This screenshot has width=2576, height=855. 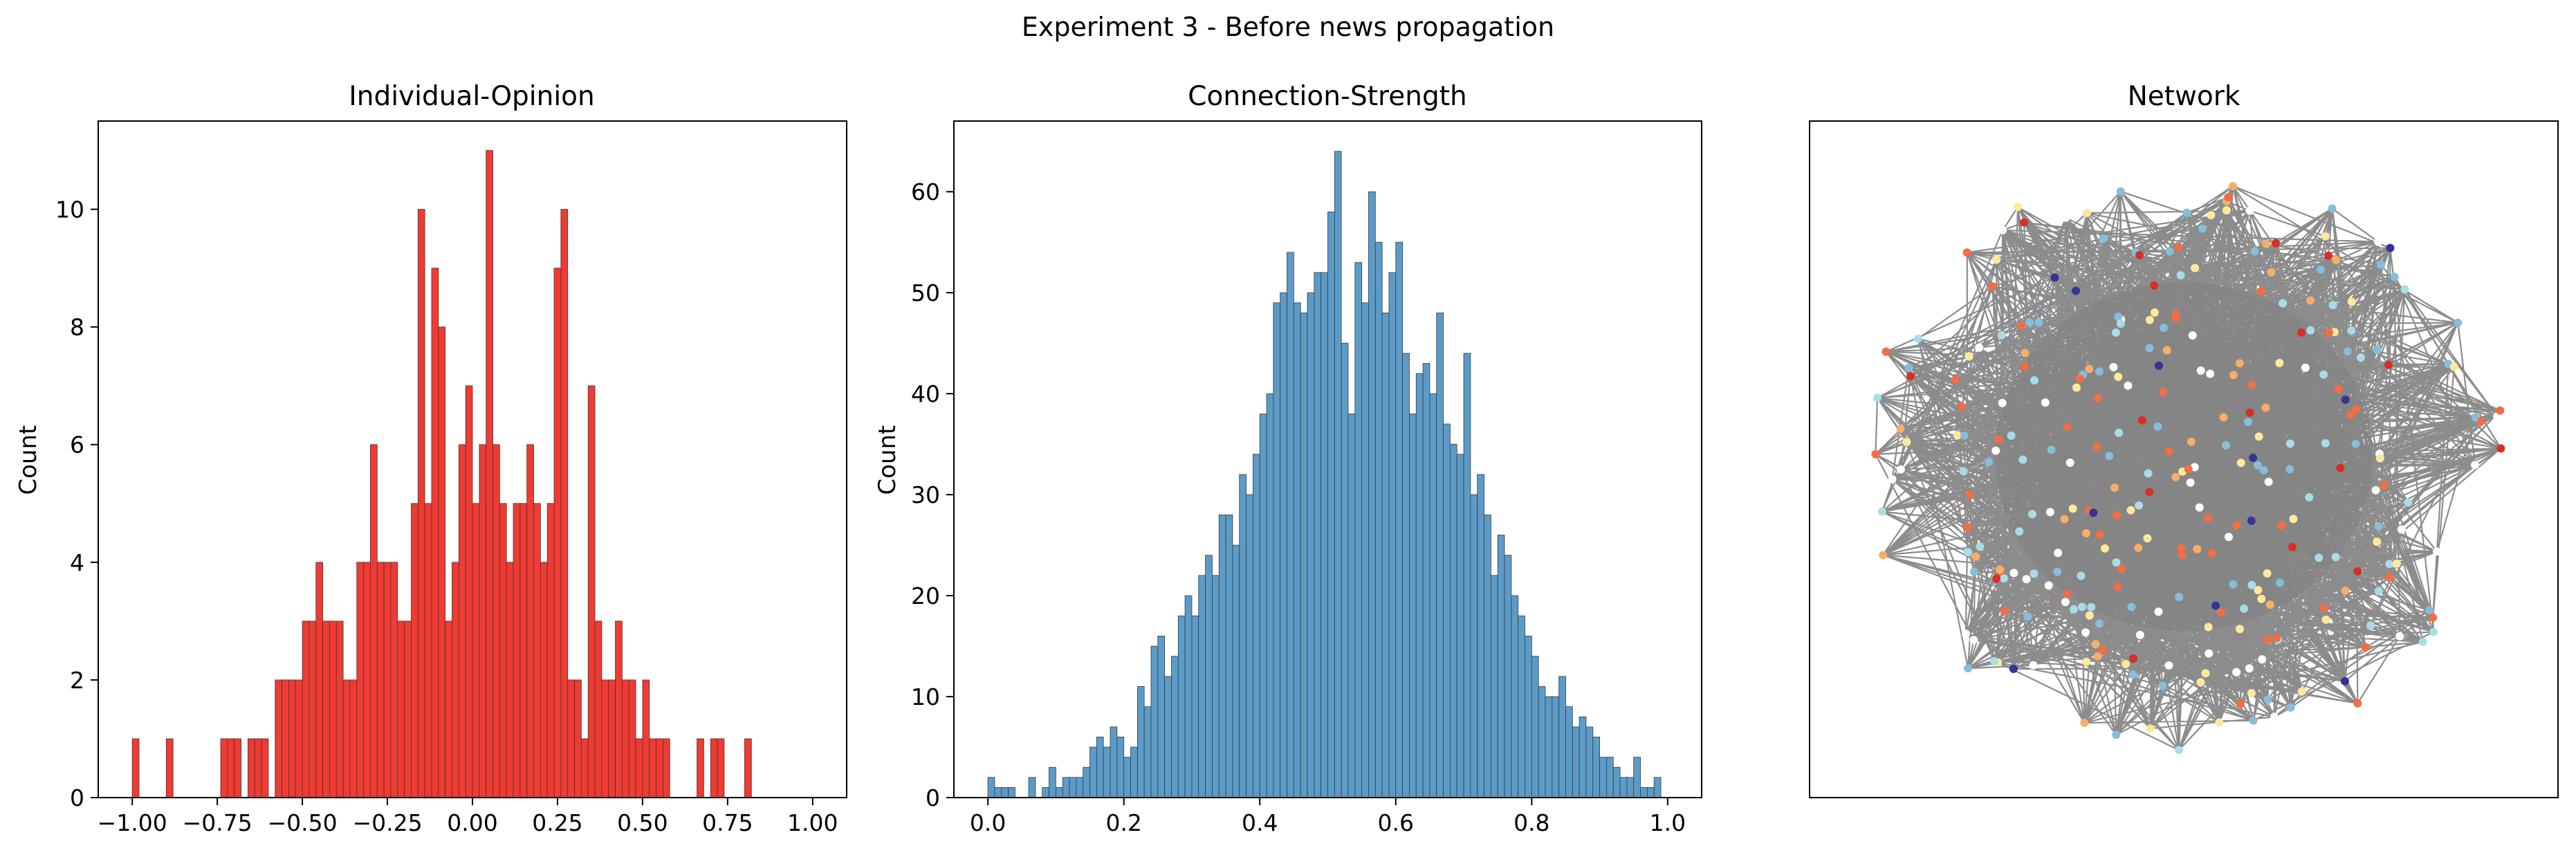 I want to click on y-tick-label: 10, so click(x=925, y=697).